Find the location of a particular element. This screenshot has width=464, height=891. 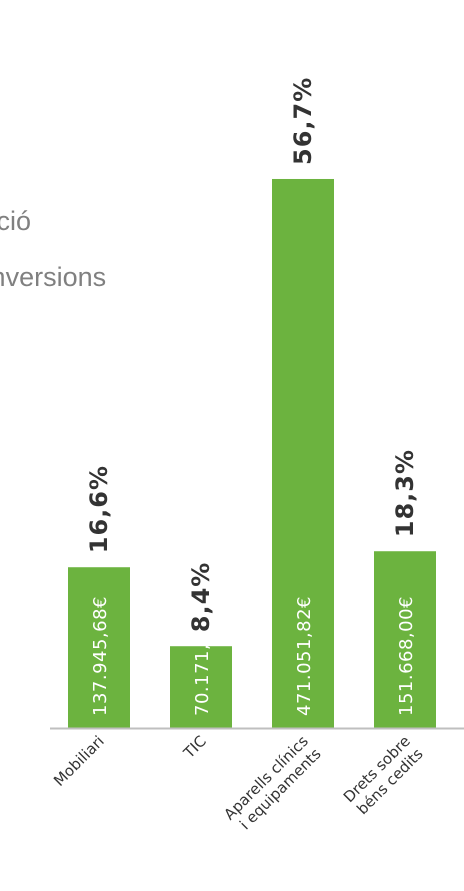

category-label-1-line-0: TIC is located at coordinates (194, 747).